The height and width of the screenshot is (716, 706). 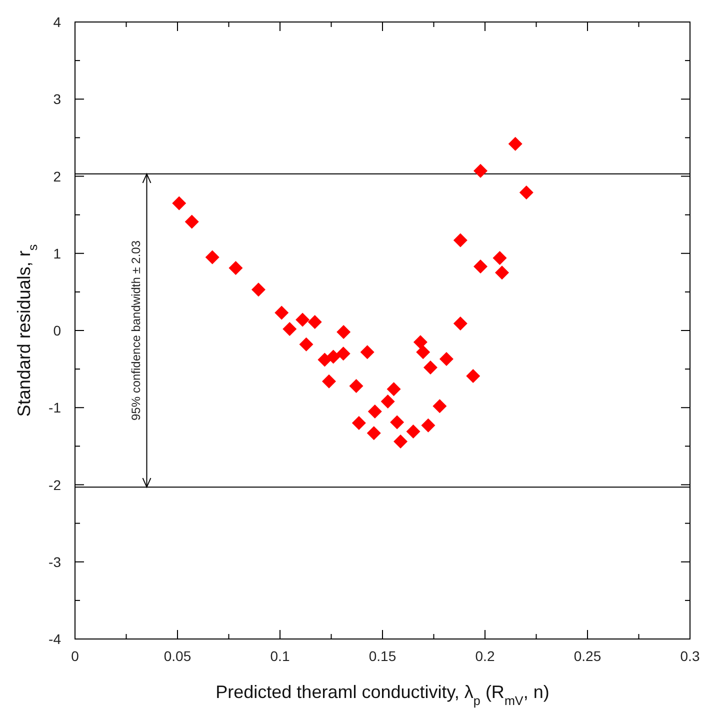 I want to click on y-tick-label: 1, so click(x=57, y=253).